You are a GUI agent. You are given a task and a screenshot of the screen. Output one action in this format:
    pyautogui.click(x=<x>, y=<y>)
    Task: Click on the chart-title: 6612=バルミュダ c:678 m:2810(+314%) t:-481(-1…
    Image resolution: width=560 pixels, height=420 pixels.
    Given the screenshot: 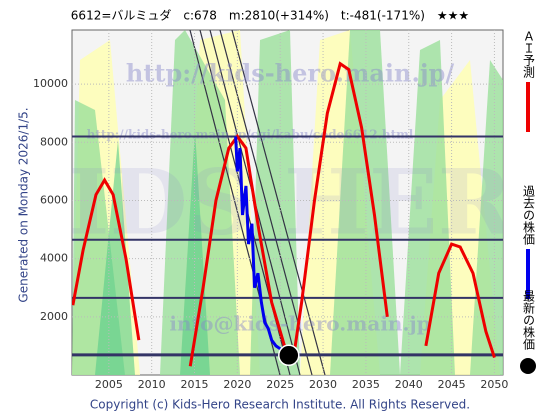 What is the action you would take?
    pyautogui.click(x=270, y=15)
    